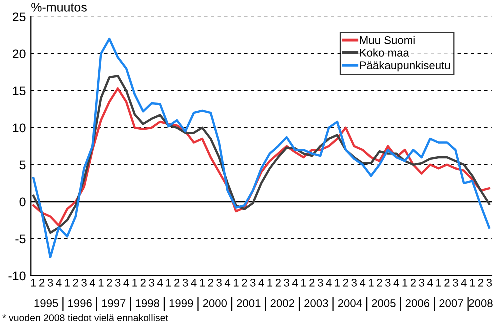 This screenshot has width=502, height=325. Describe the element at coordinates (452, 304) in the screenshot. I see `text: 2007` at that location.